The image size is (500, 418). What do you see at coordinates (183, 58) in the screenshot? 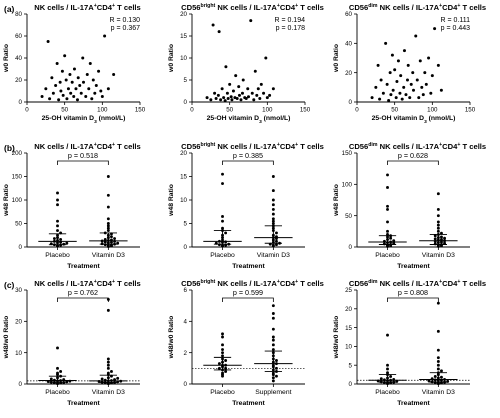
I see `y-tick-label: 10` at bounding box center [183, 58].